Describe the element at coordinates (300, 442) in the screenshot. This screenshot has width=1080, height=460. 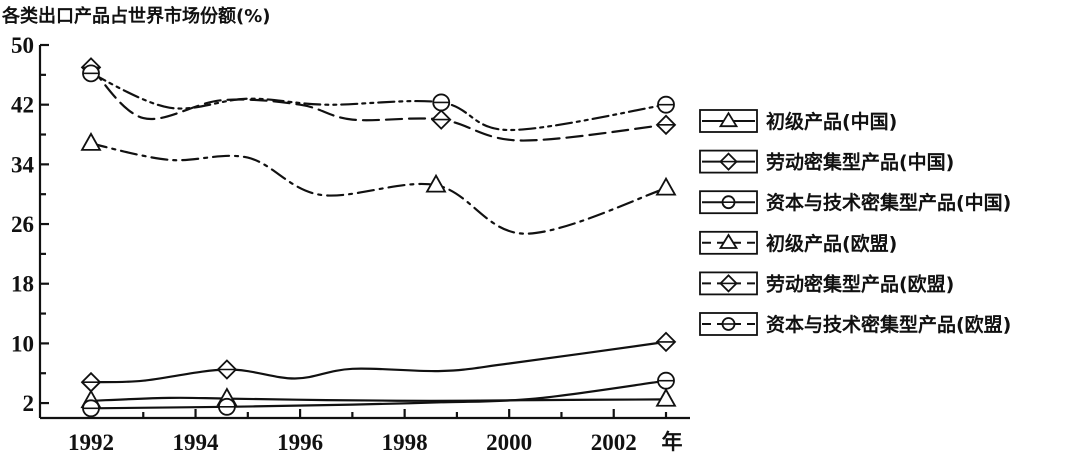
I see `x-tick-label: 1996` at that location.